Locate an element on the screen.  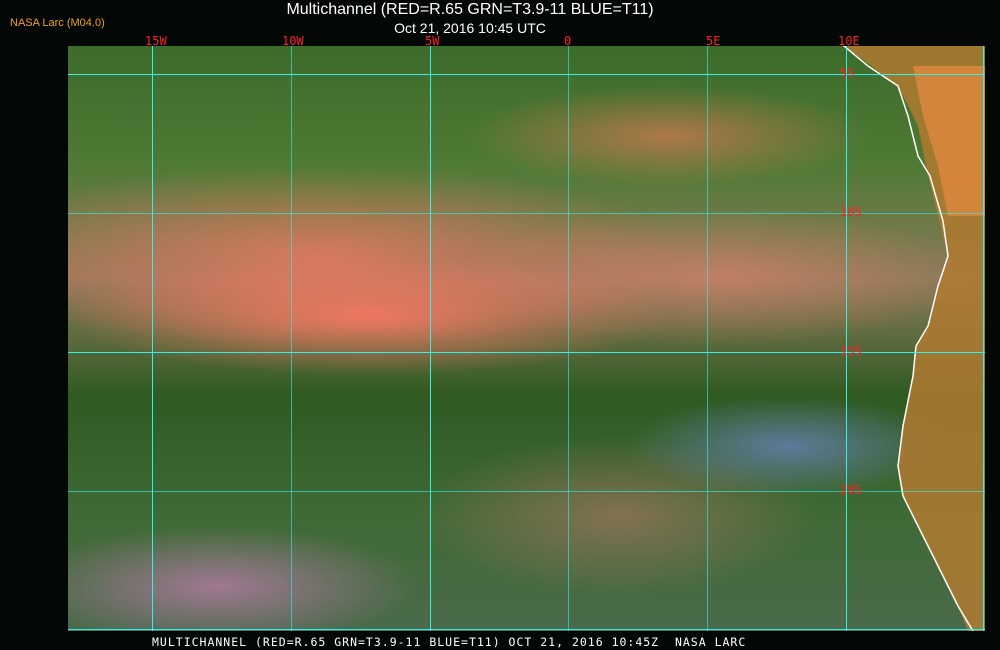
image-datetime: Oct 21, 2016 10:45 UTC is located at coordinates (470, 28).